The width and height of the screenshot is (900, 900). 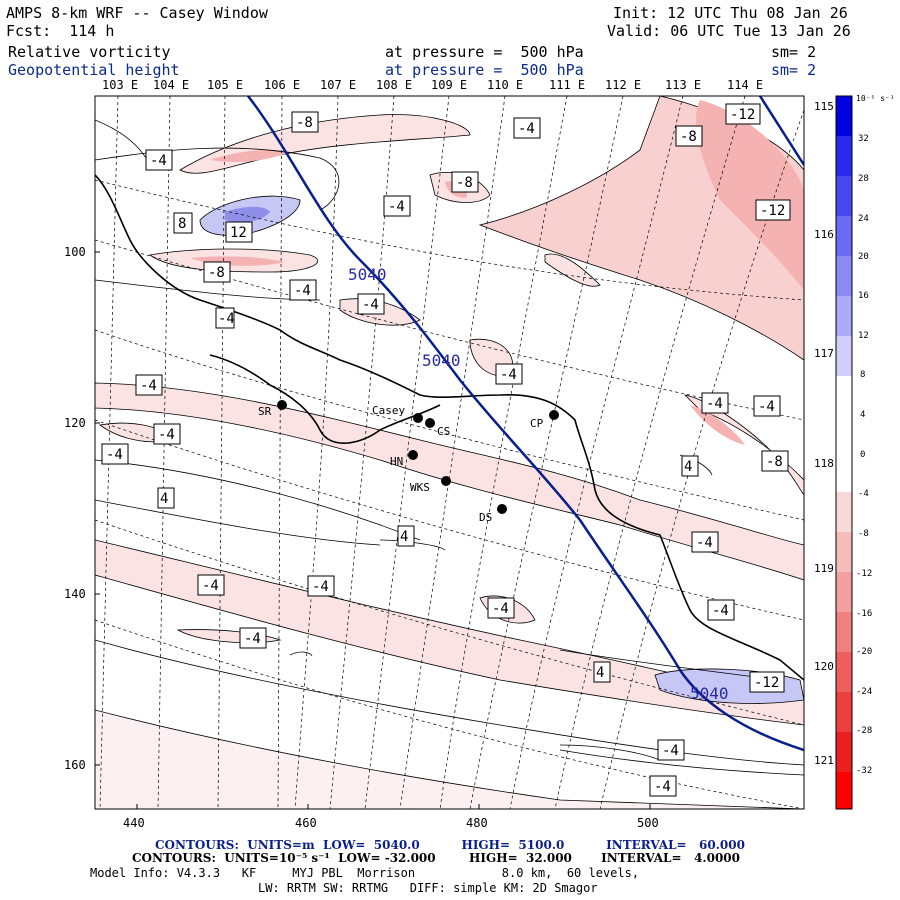 I want to click on x-axis: 440 460 480 500, so click(x=391, y=817).